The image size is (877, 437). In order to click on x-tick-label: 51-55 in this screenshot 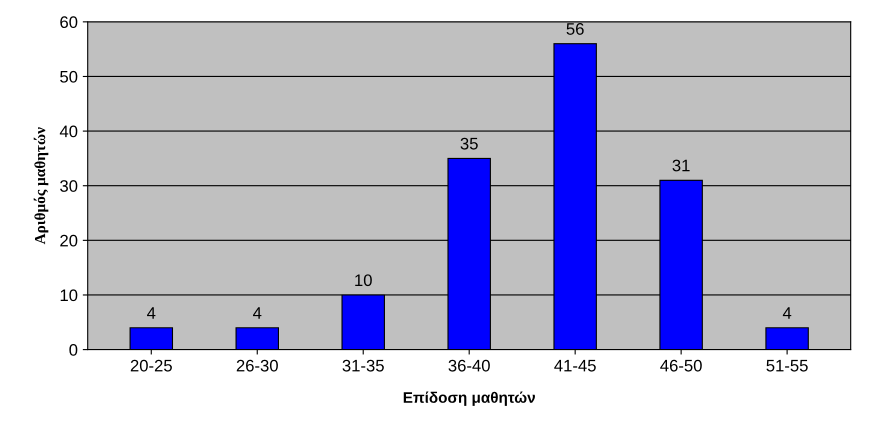, I will do `click(787, 366)`.